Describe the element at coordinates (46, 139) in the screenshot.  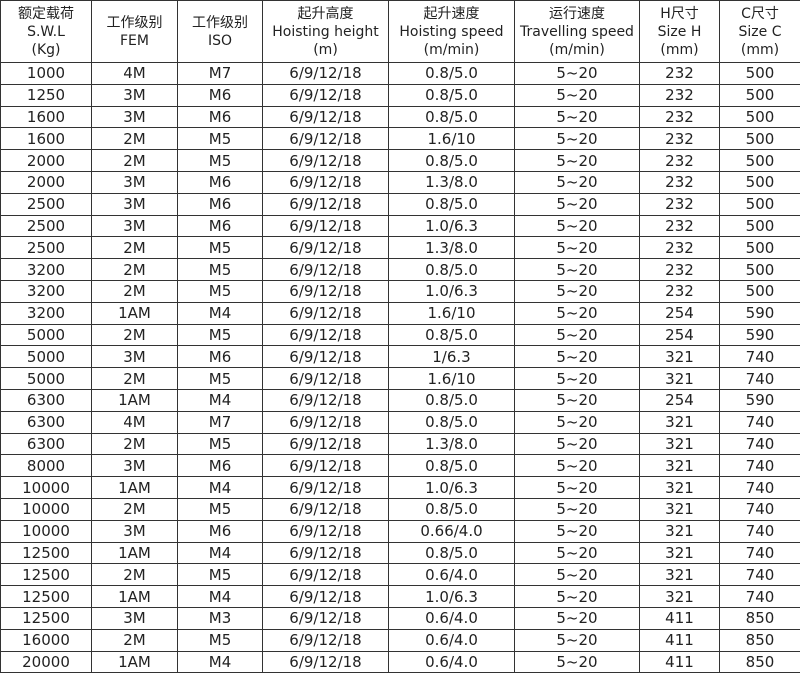
I see `cell-swl: 1600` at that location.